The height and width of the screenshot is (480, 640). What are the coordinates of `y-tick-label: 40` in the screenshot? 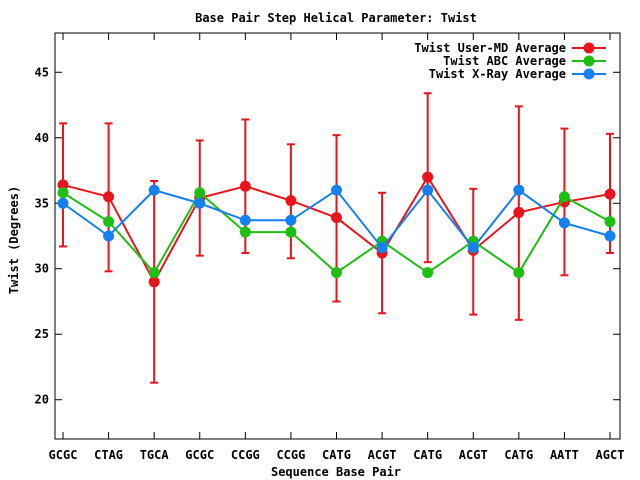 It's located at (42, 138).